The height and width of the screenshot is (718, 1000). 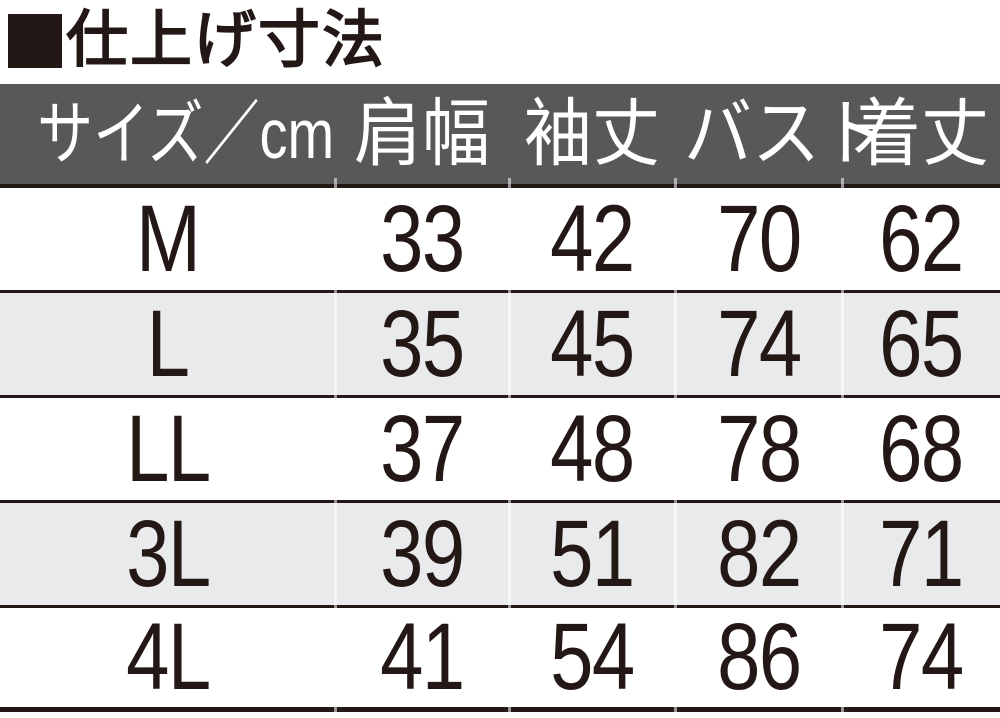 I want to click on sleeve-value: 51, so click(x=592, y=553).